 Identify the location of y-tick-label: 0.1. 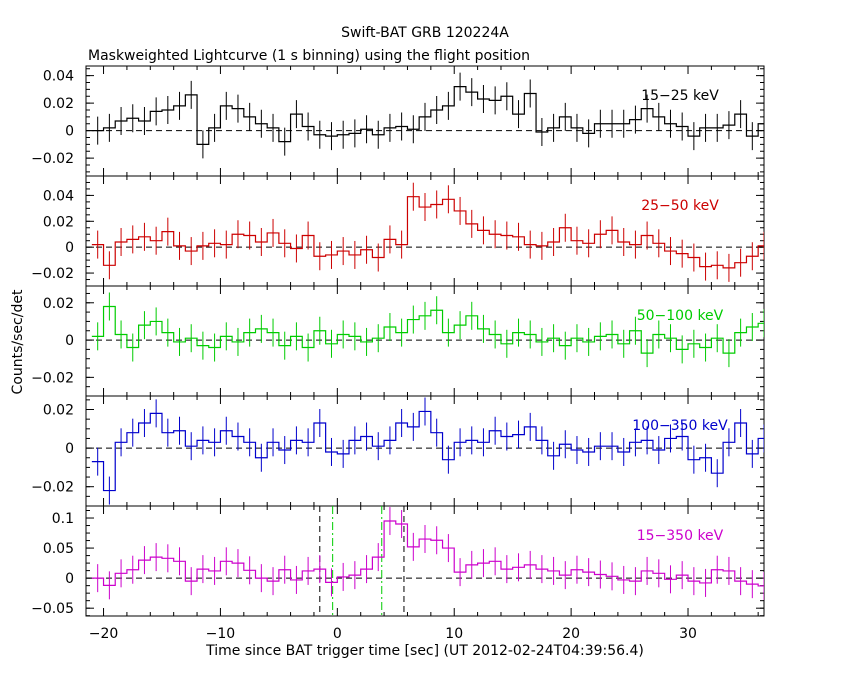
(63, 519).